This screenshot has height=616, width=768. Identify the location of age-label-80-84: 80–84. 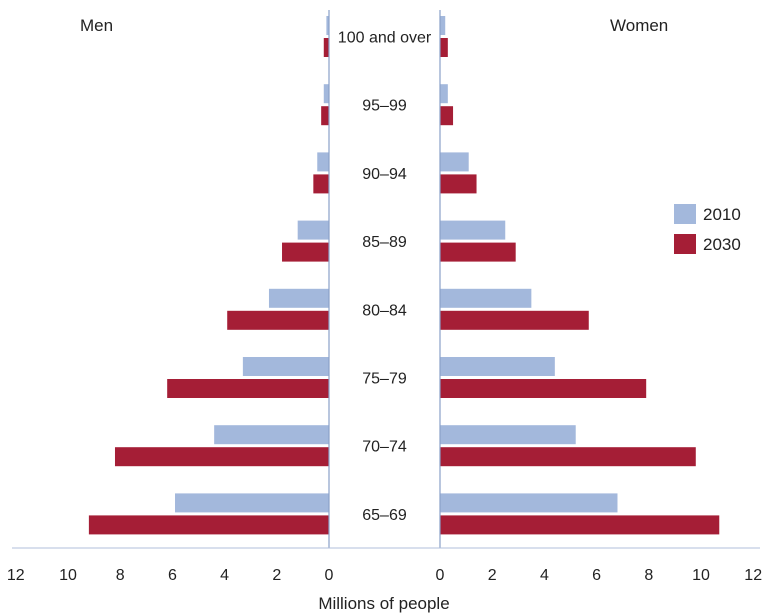
(384, 310).